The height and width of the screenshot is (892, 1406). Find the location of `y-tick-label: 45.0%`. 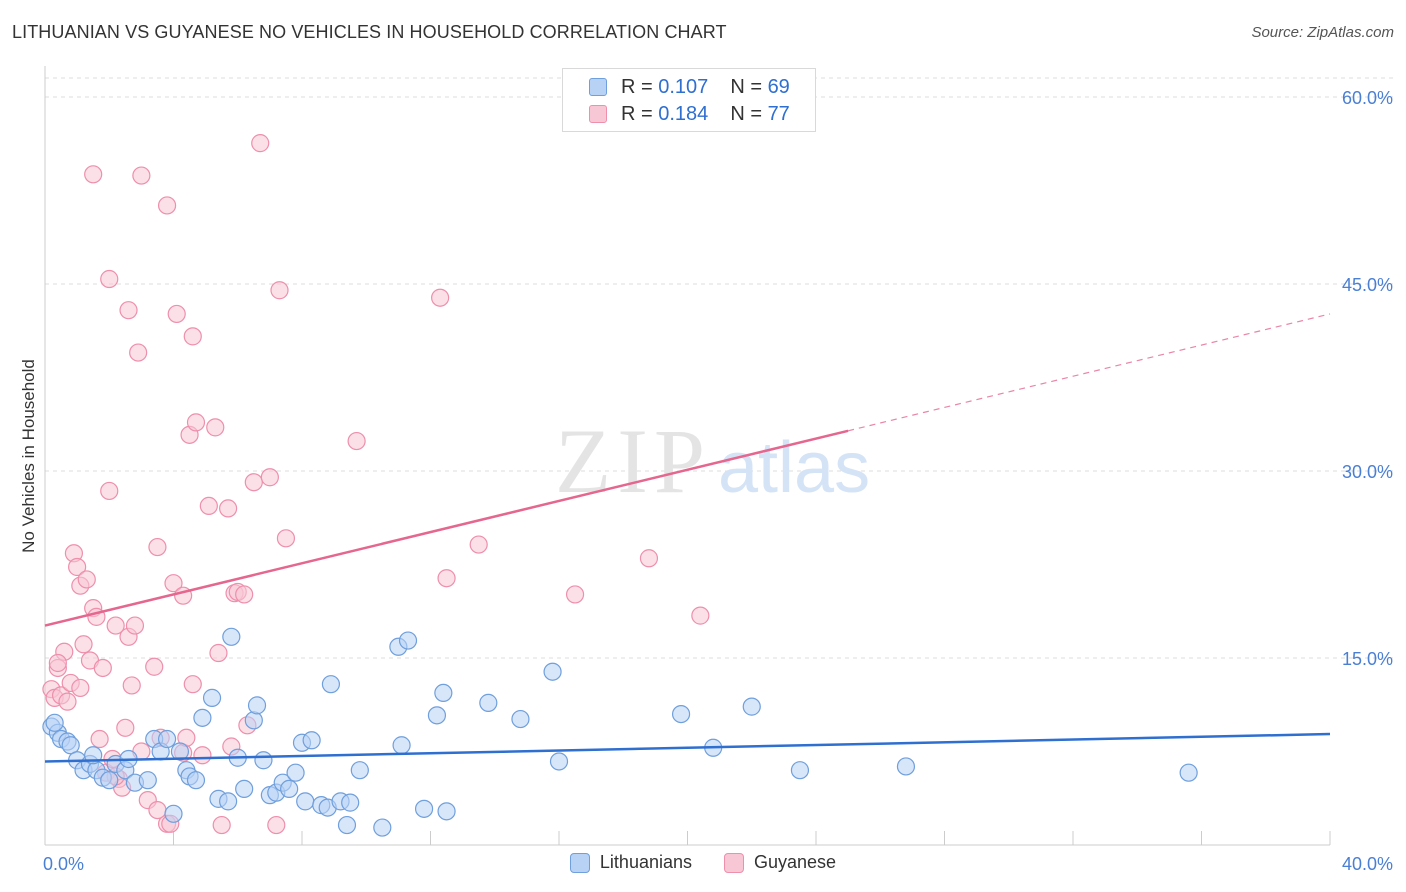

y-tick-label: 45.0% is located at coordinates (1367, 285).